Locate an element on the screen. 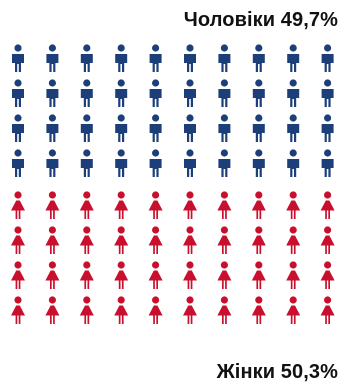 This screenshot has width=346, height=388. women-share-label: Жінки 50,3% is located at coordinates (277, 372).